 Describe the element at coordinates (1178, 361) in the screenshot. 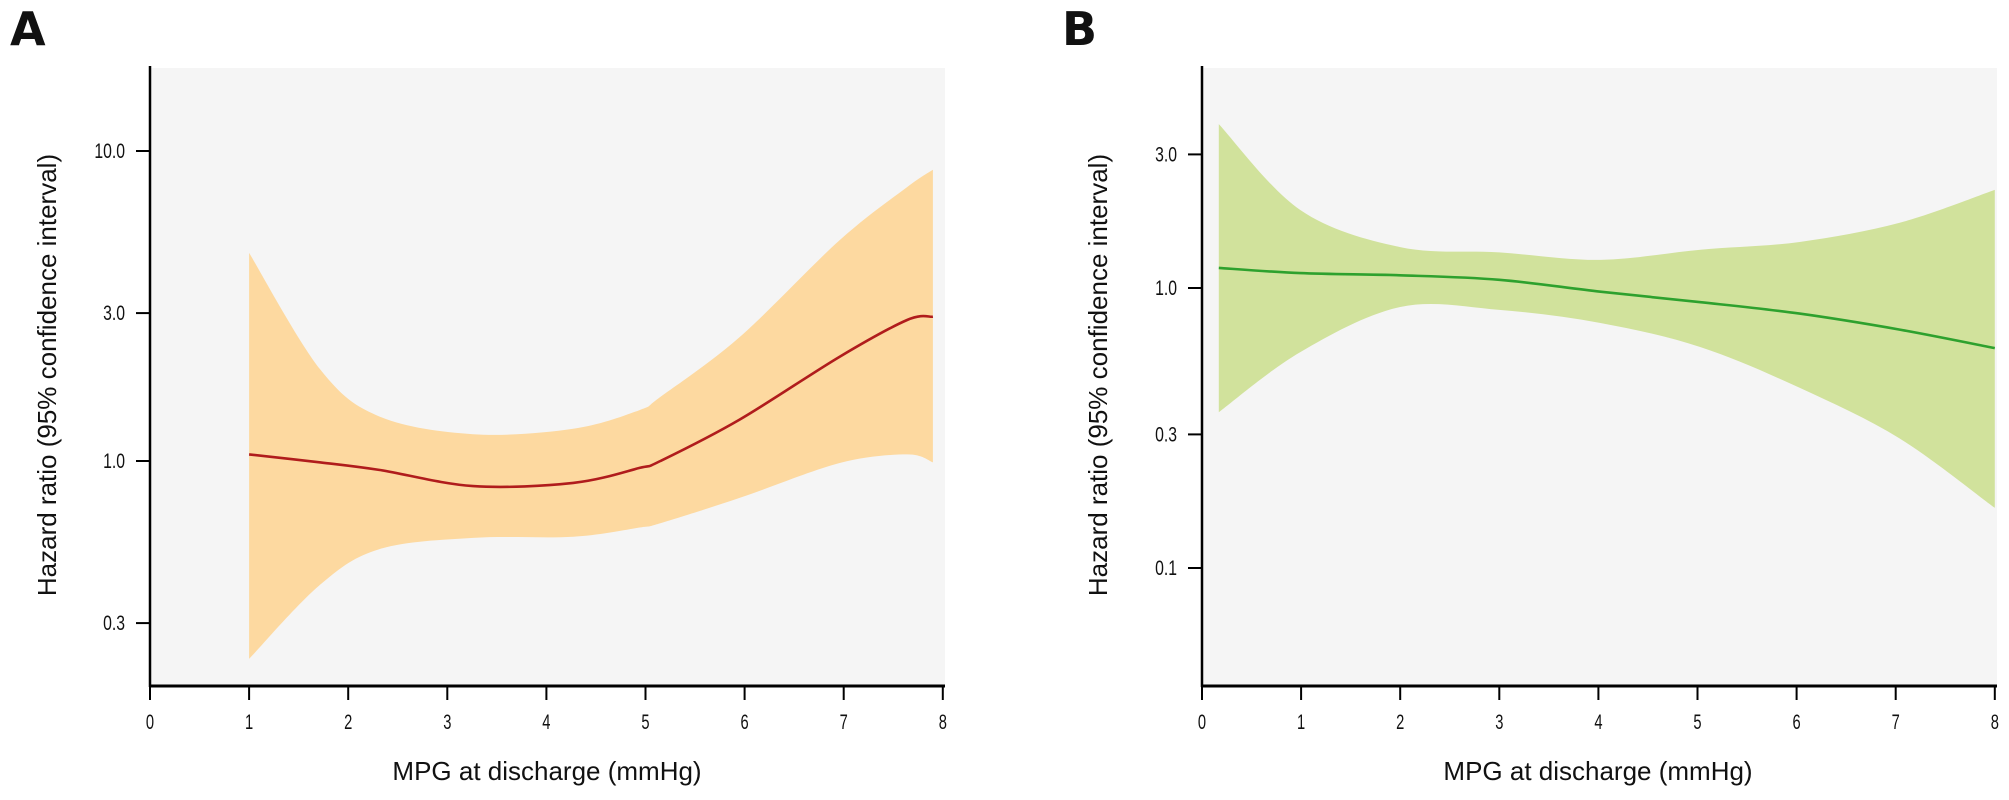

I see `y-ticks-b: 0.1 0.3 1.0 3.0` at that location.